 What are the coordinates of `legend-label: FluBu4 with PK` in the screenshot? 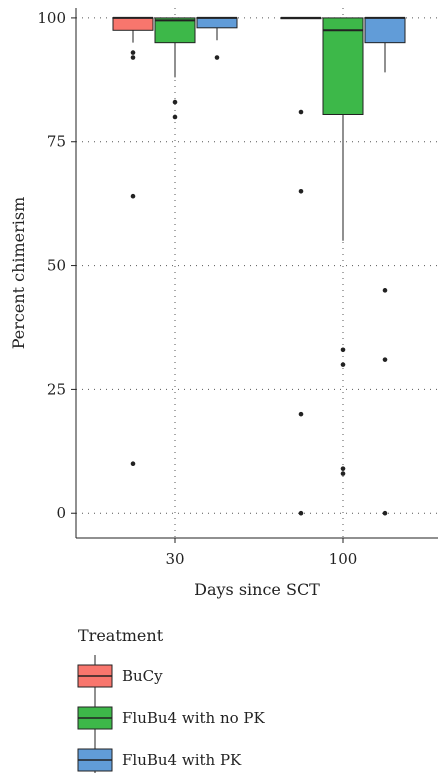 It's located at (182, 760).